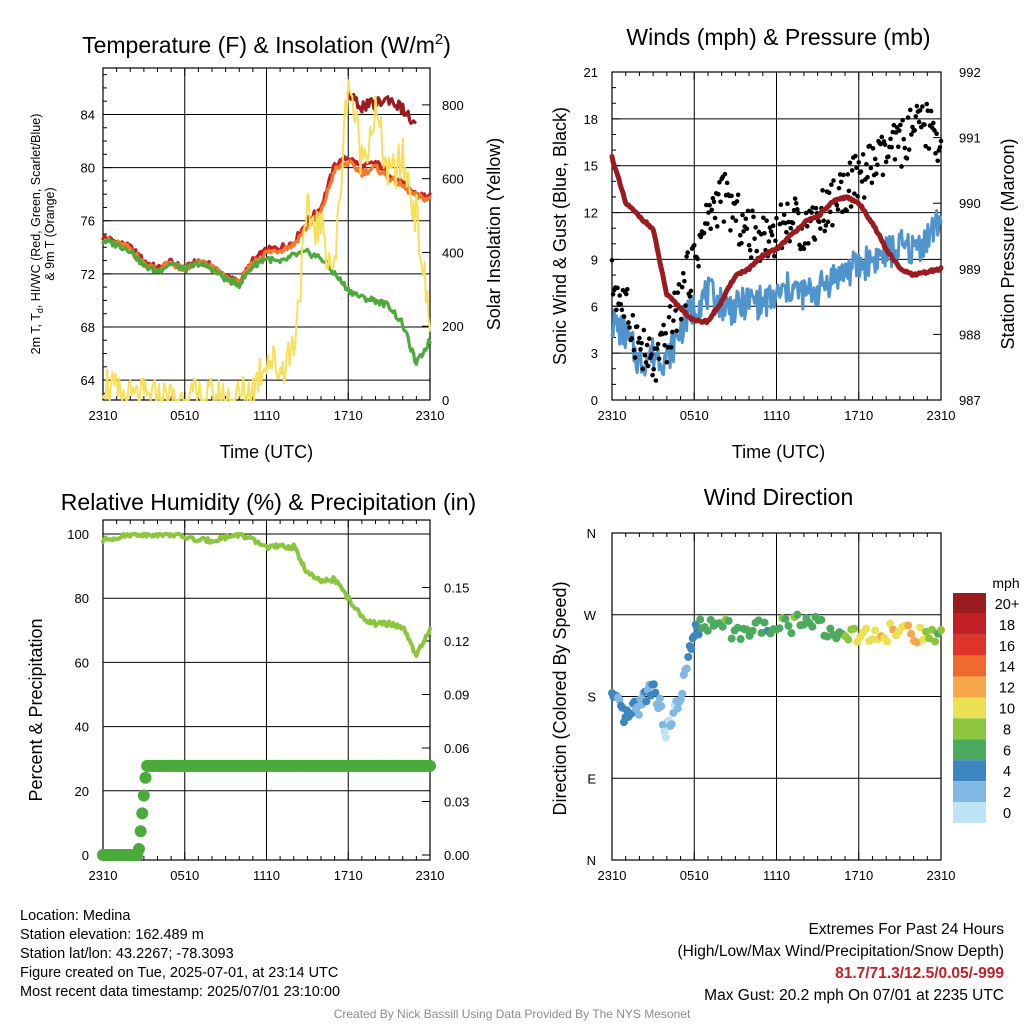  What do you see at coordinates (591, 213) in the screenshot?
I see `y-tick-label: 12` at bounding box center [591, 213].